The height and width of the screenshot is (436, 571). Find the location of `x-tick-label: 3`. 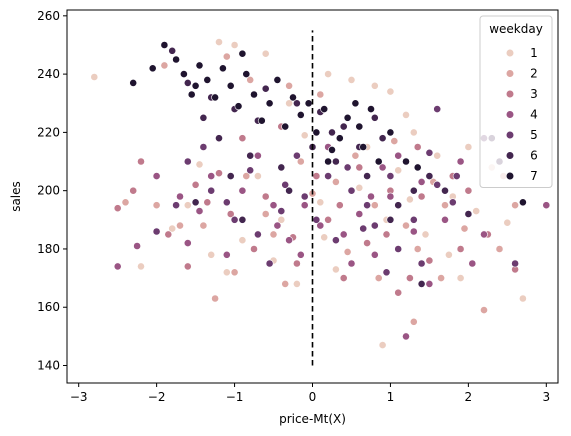

x-tick-label: 3 is located at coordinates (546, 397).